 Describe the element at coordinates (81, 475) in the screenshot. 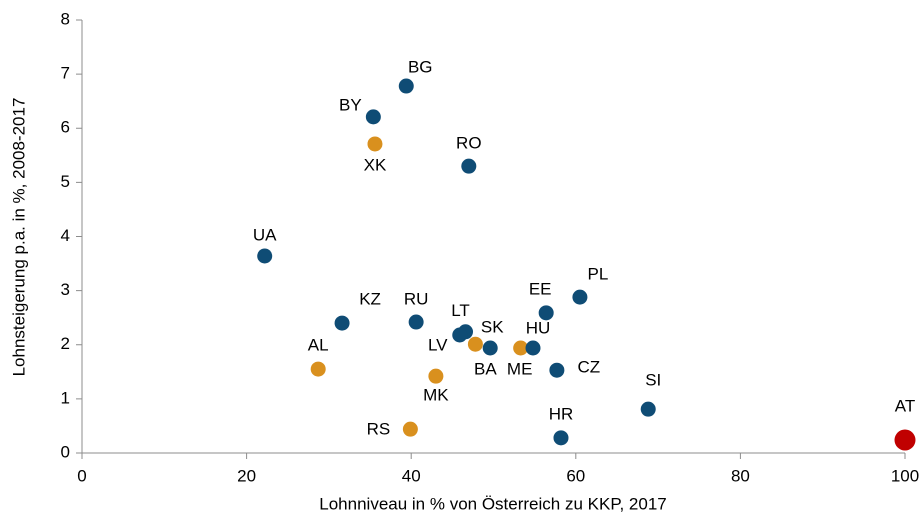

I see `x-tick-label: 0` at that location.